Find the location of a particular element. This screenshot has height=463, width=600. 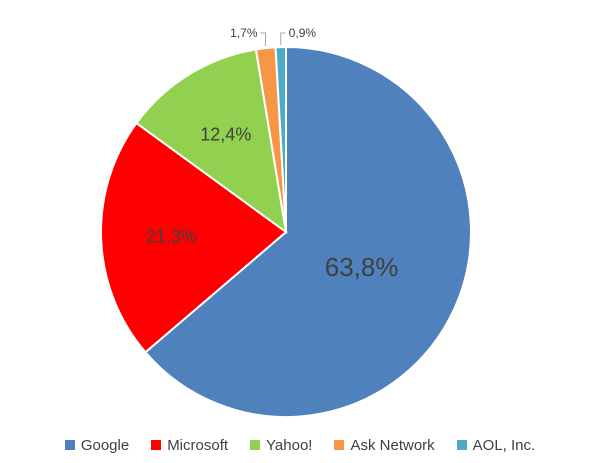

pie-slice-aol-inc is located at coordinates (280, 139).